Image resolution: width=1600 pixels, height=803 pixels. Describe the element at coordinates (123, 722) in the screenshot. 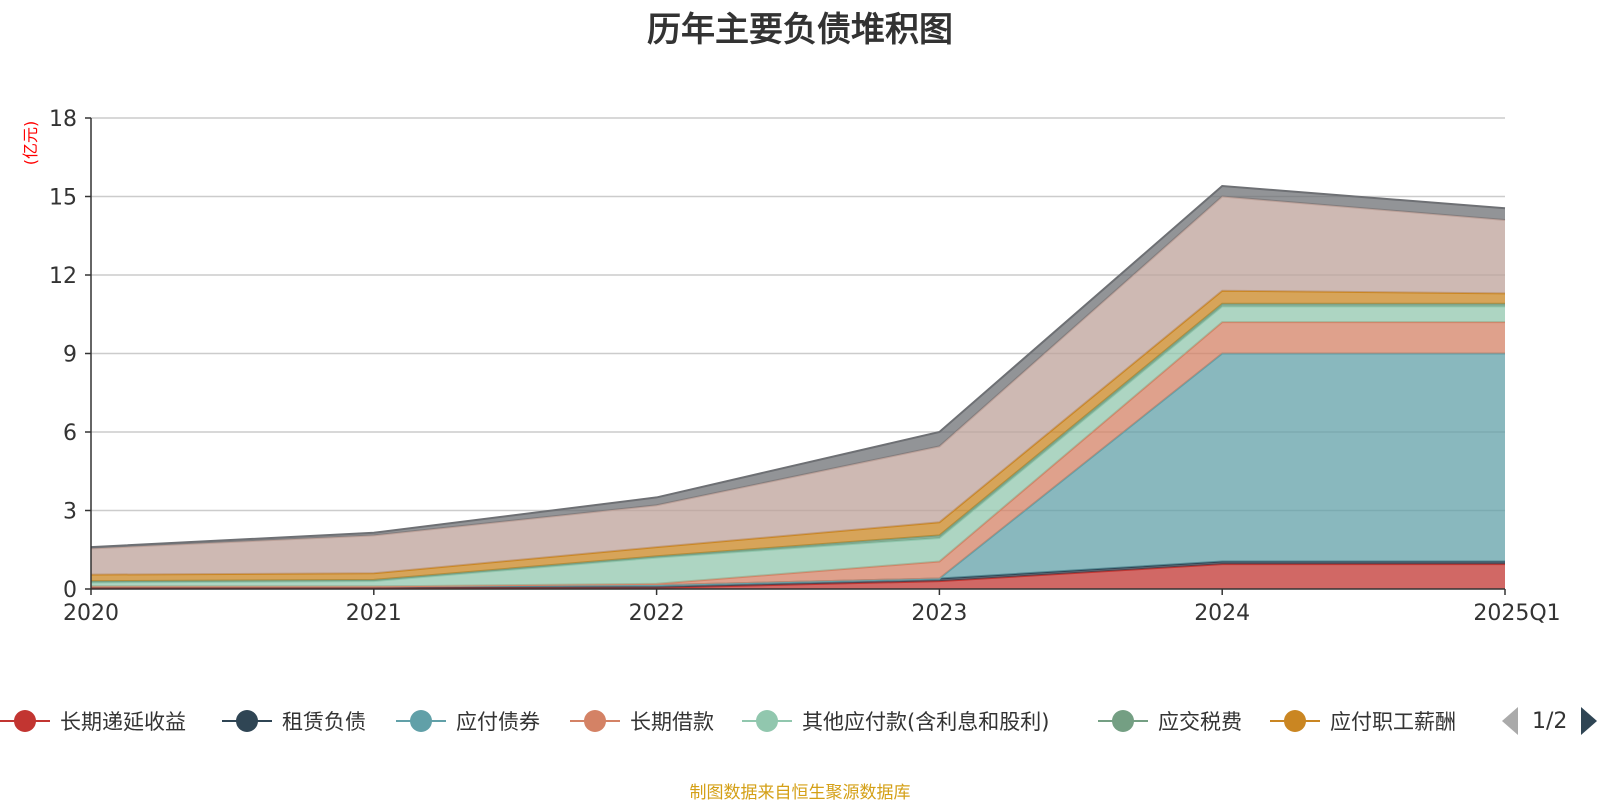

I see `legend-label: 长期递延收益` at that location.